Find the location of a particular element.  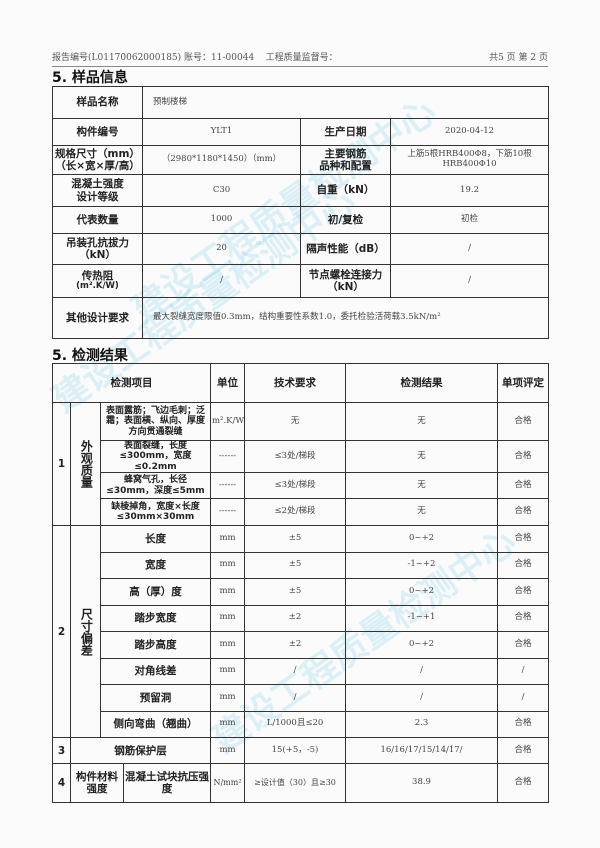

label: 规格尺寸（mm） （长×宽×厚/高） is located at coordinates (97, 160).